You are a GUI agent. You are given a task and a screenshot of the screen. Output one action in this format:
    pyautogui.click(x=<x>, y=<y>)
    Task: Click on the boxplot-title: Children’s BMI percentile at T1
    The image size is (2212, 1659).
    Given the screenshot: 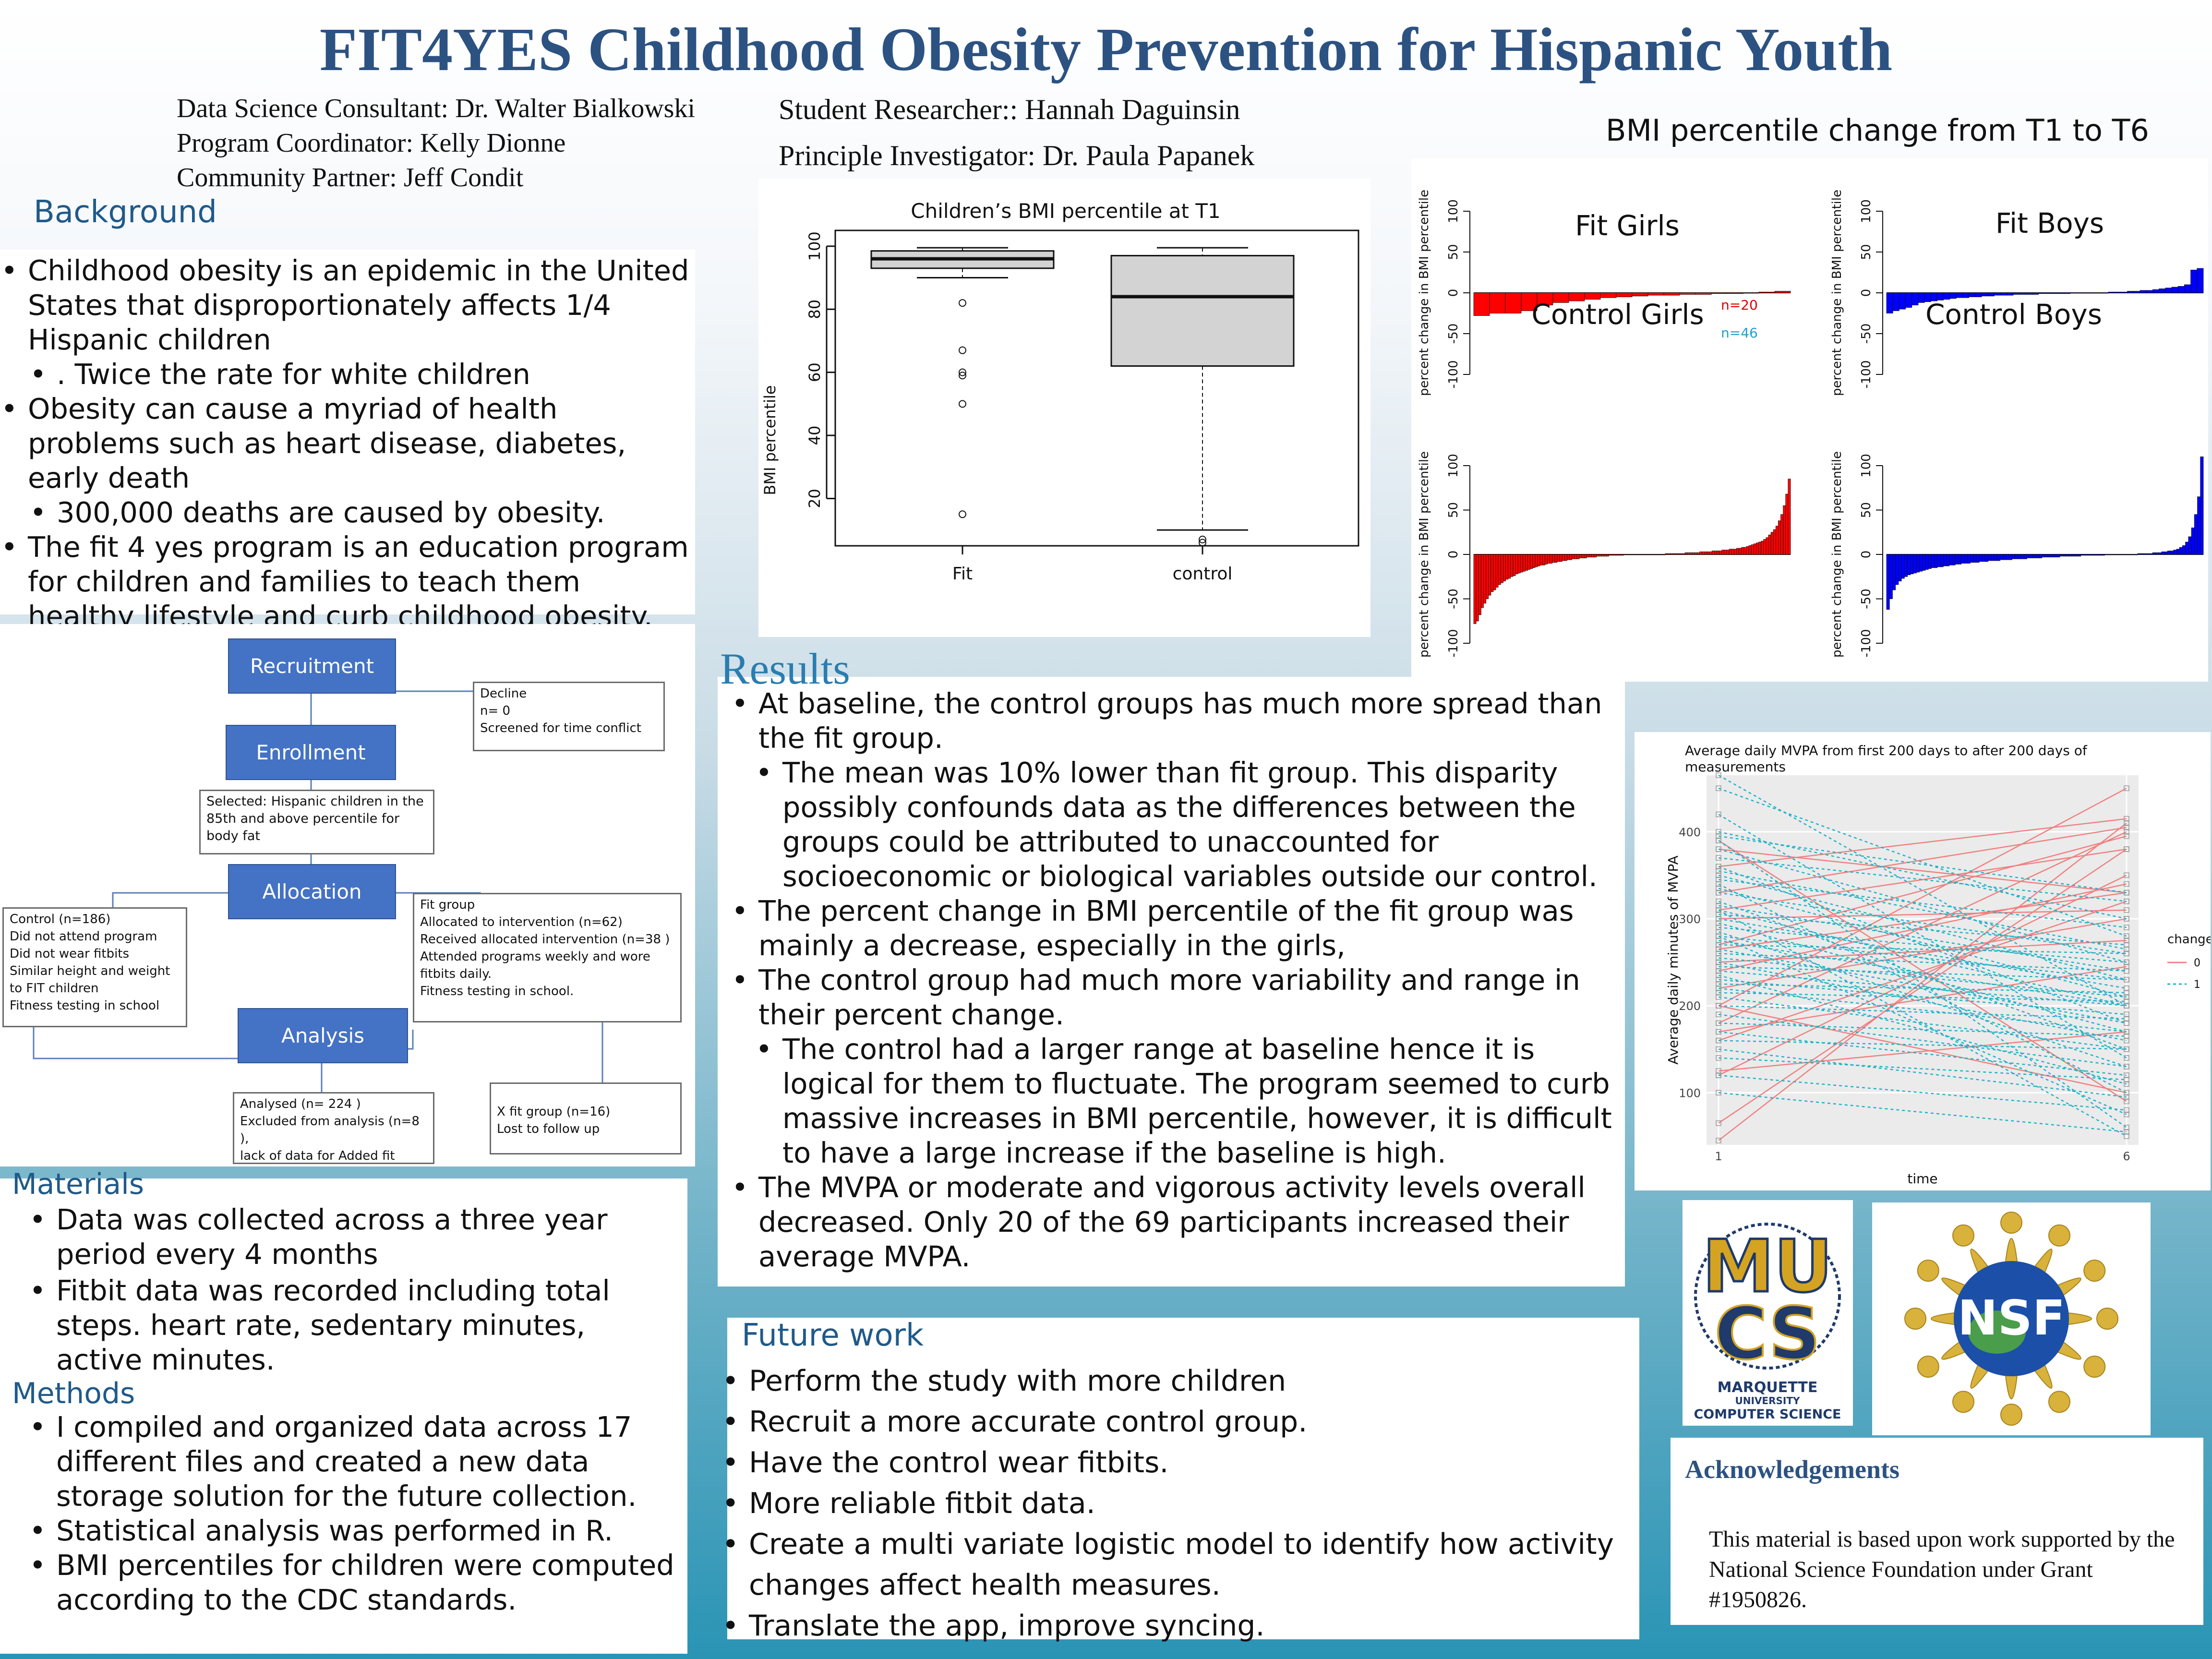 What is the action you would take?
    pyautogui.click(x=1065, y=211)
    